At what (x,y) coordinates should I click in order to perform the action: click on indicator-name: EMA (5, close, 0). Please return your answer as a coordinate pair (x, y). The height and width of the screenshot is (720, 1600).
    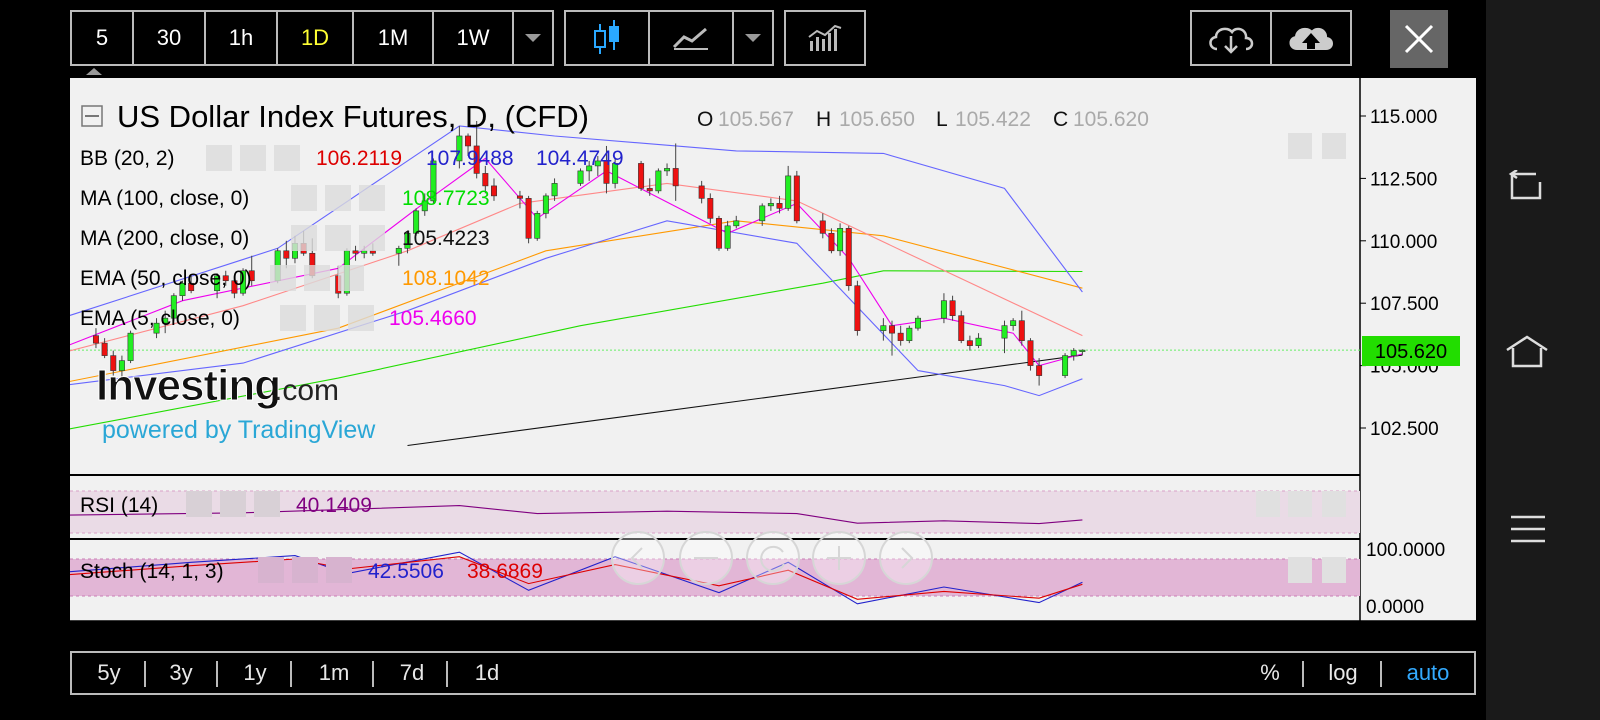
    Looking at the image, I should click on (160, 318).